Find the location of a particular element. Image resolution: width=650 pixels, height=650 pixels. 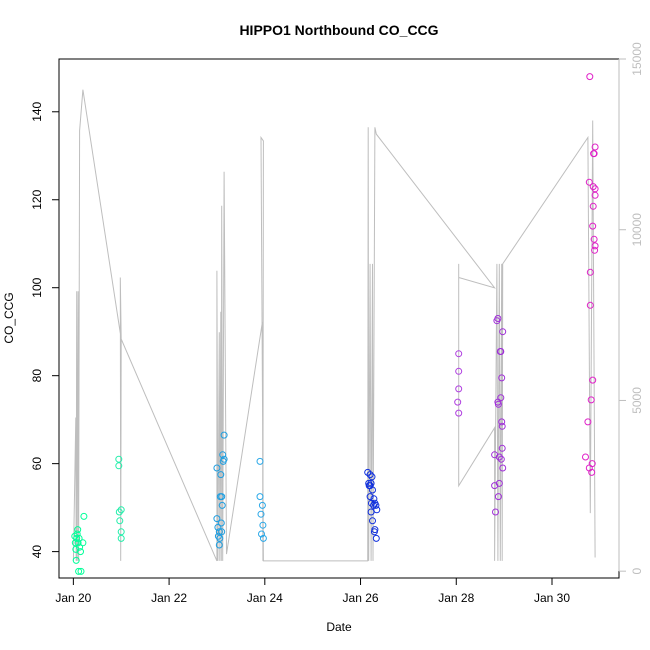

secondary-y-tick-label: 10000 is located at coordinates (637, 230).